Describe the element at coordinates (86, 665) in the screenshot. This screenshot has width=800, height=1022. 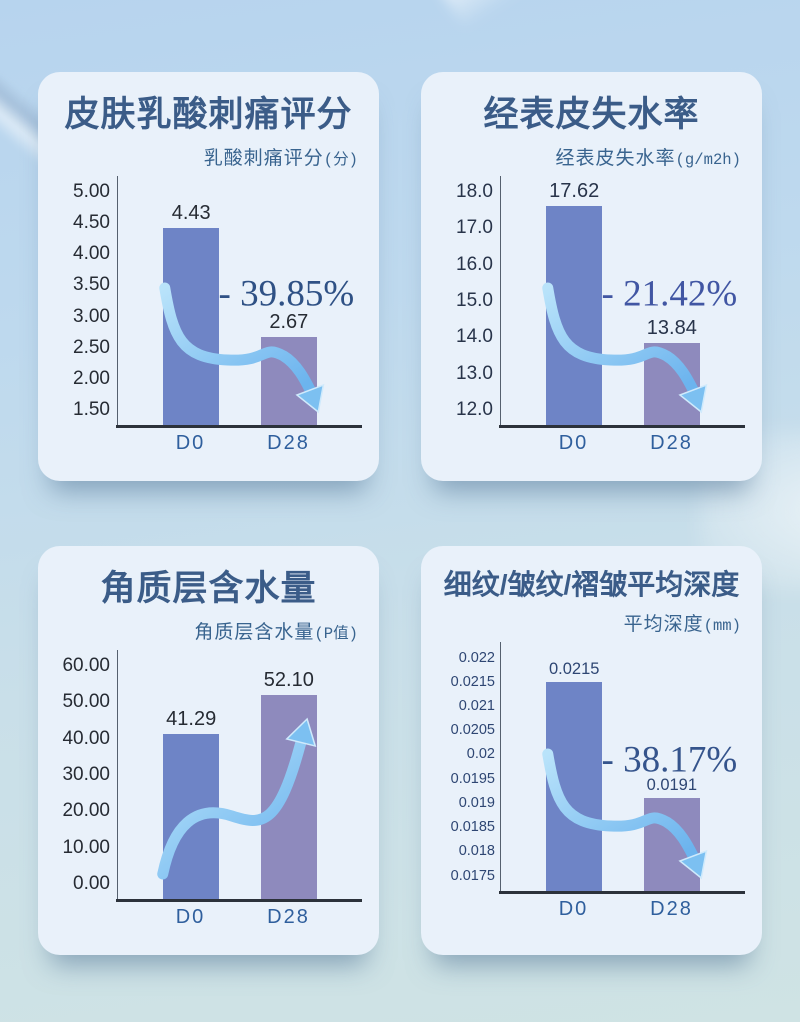
I see `y-tick-label: 60.00` at that location.